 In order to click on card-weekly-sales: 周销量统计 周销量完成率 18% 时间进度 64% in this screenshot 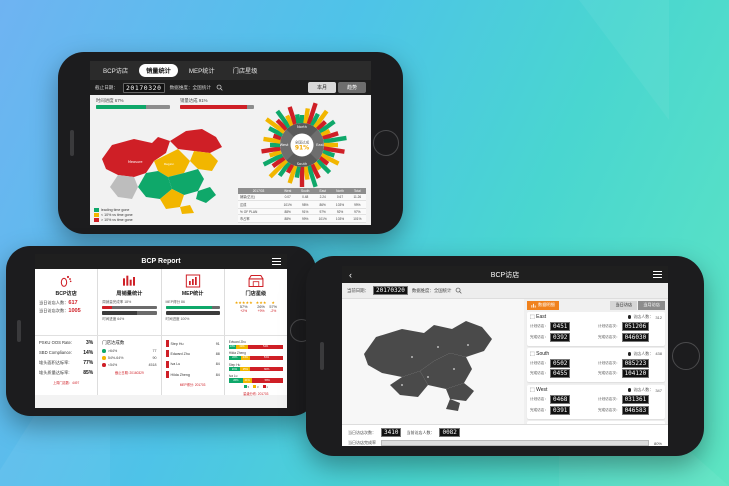, I will do `click(130, 302)`.